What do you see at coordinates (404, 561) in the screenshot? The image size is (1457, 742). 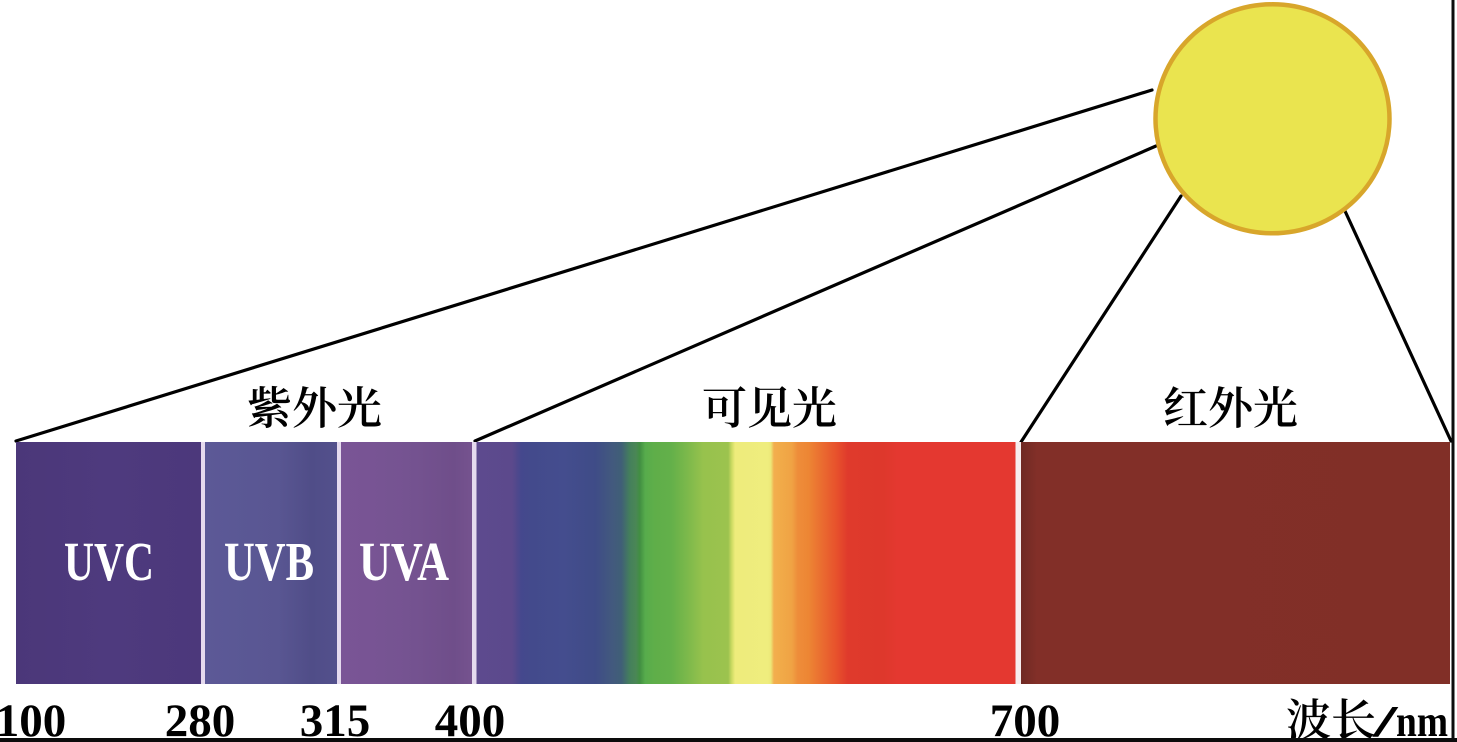 I see `svg-text: UVA` at bounding box center [404, 561].